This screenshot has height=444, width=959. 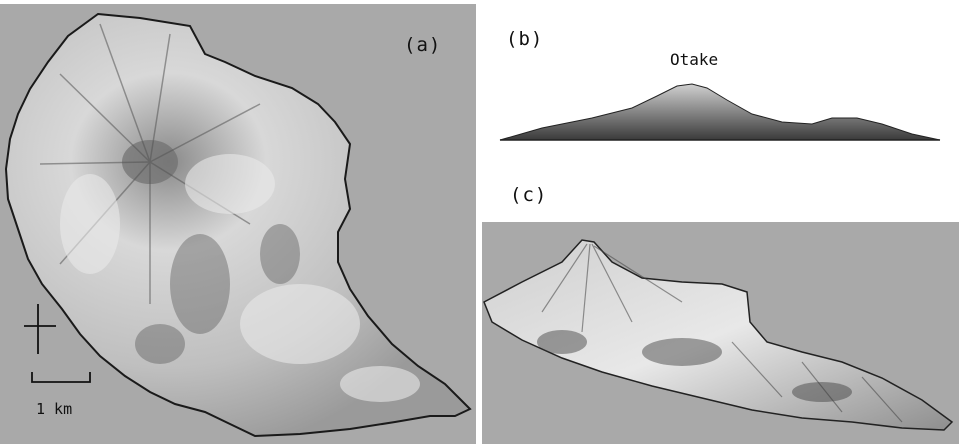 What do you see at coordinates (40, 329) in the screenshot?
I see `north-arrow-icon` at bounding box center [40, 329].